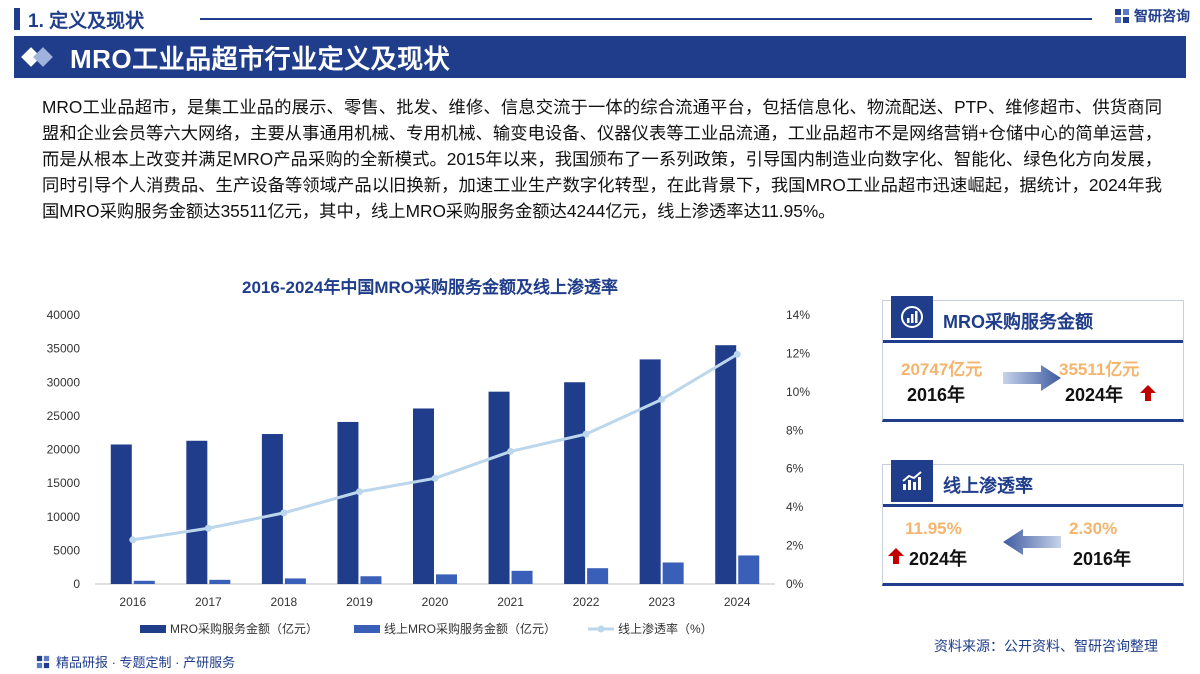 The height and width of the screenshot is (674, 1200). Describe the element at coordinates (665, 628) in the screenshot. I see `legend-label: 线上渗透率（%）` at that location.